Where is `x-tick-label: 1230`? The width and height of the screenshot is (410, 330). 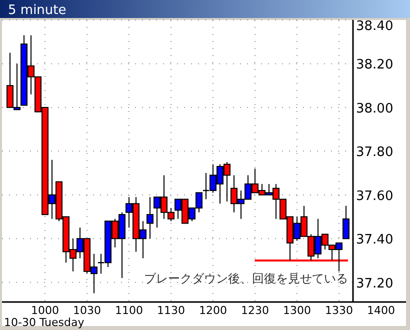 x-tick-label: 1230 is located at coordinates (255, 310).